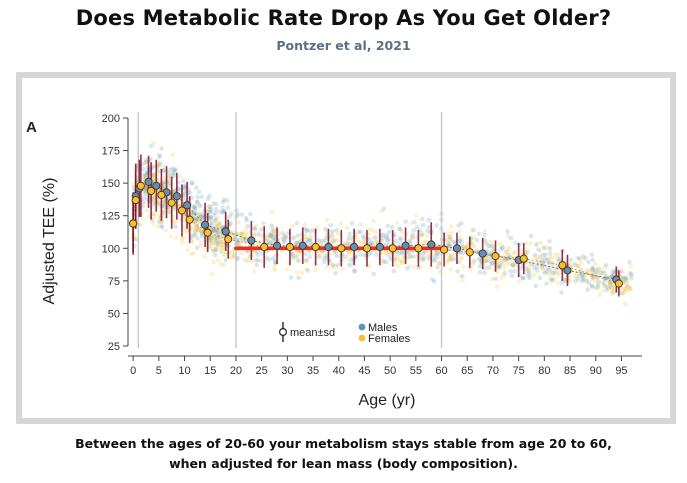 The image size is (687, 483). Describe the element at coordinates (544, 371) in the screenshot. I see `x-tick-label: 80` at that location.